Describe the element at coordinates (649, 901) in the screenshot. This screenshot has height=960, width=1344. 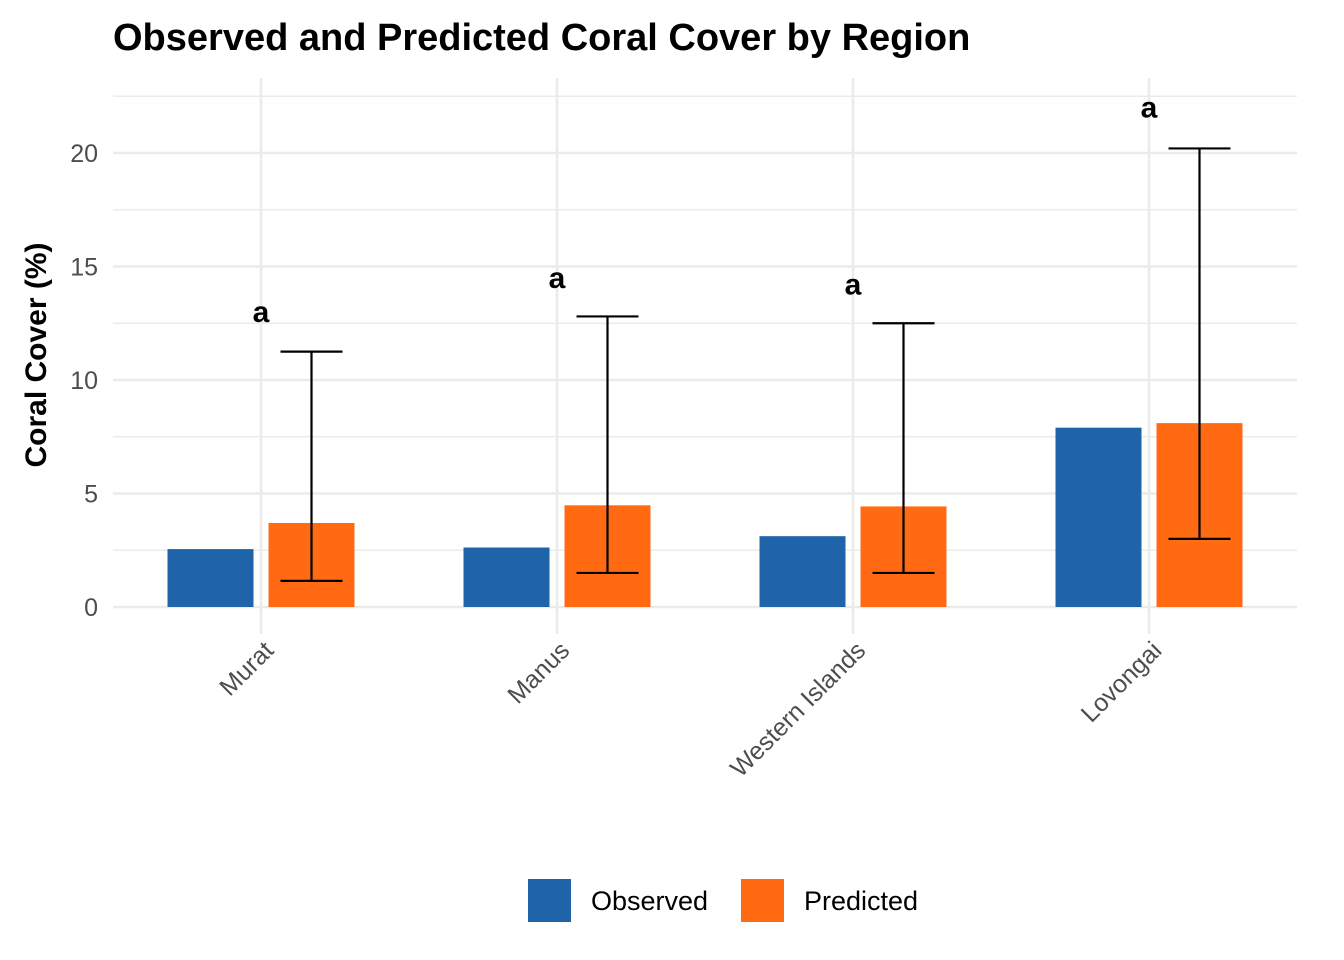
I see `legend-label-observed: Observed` at that location.